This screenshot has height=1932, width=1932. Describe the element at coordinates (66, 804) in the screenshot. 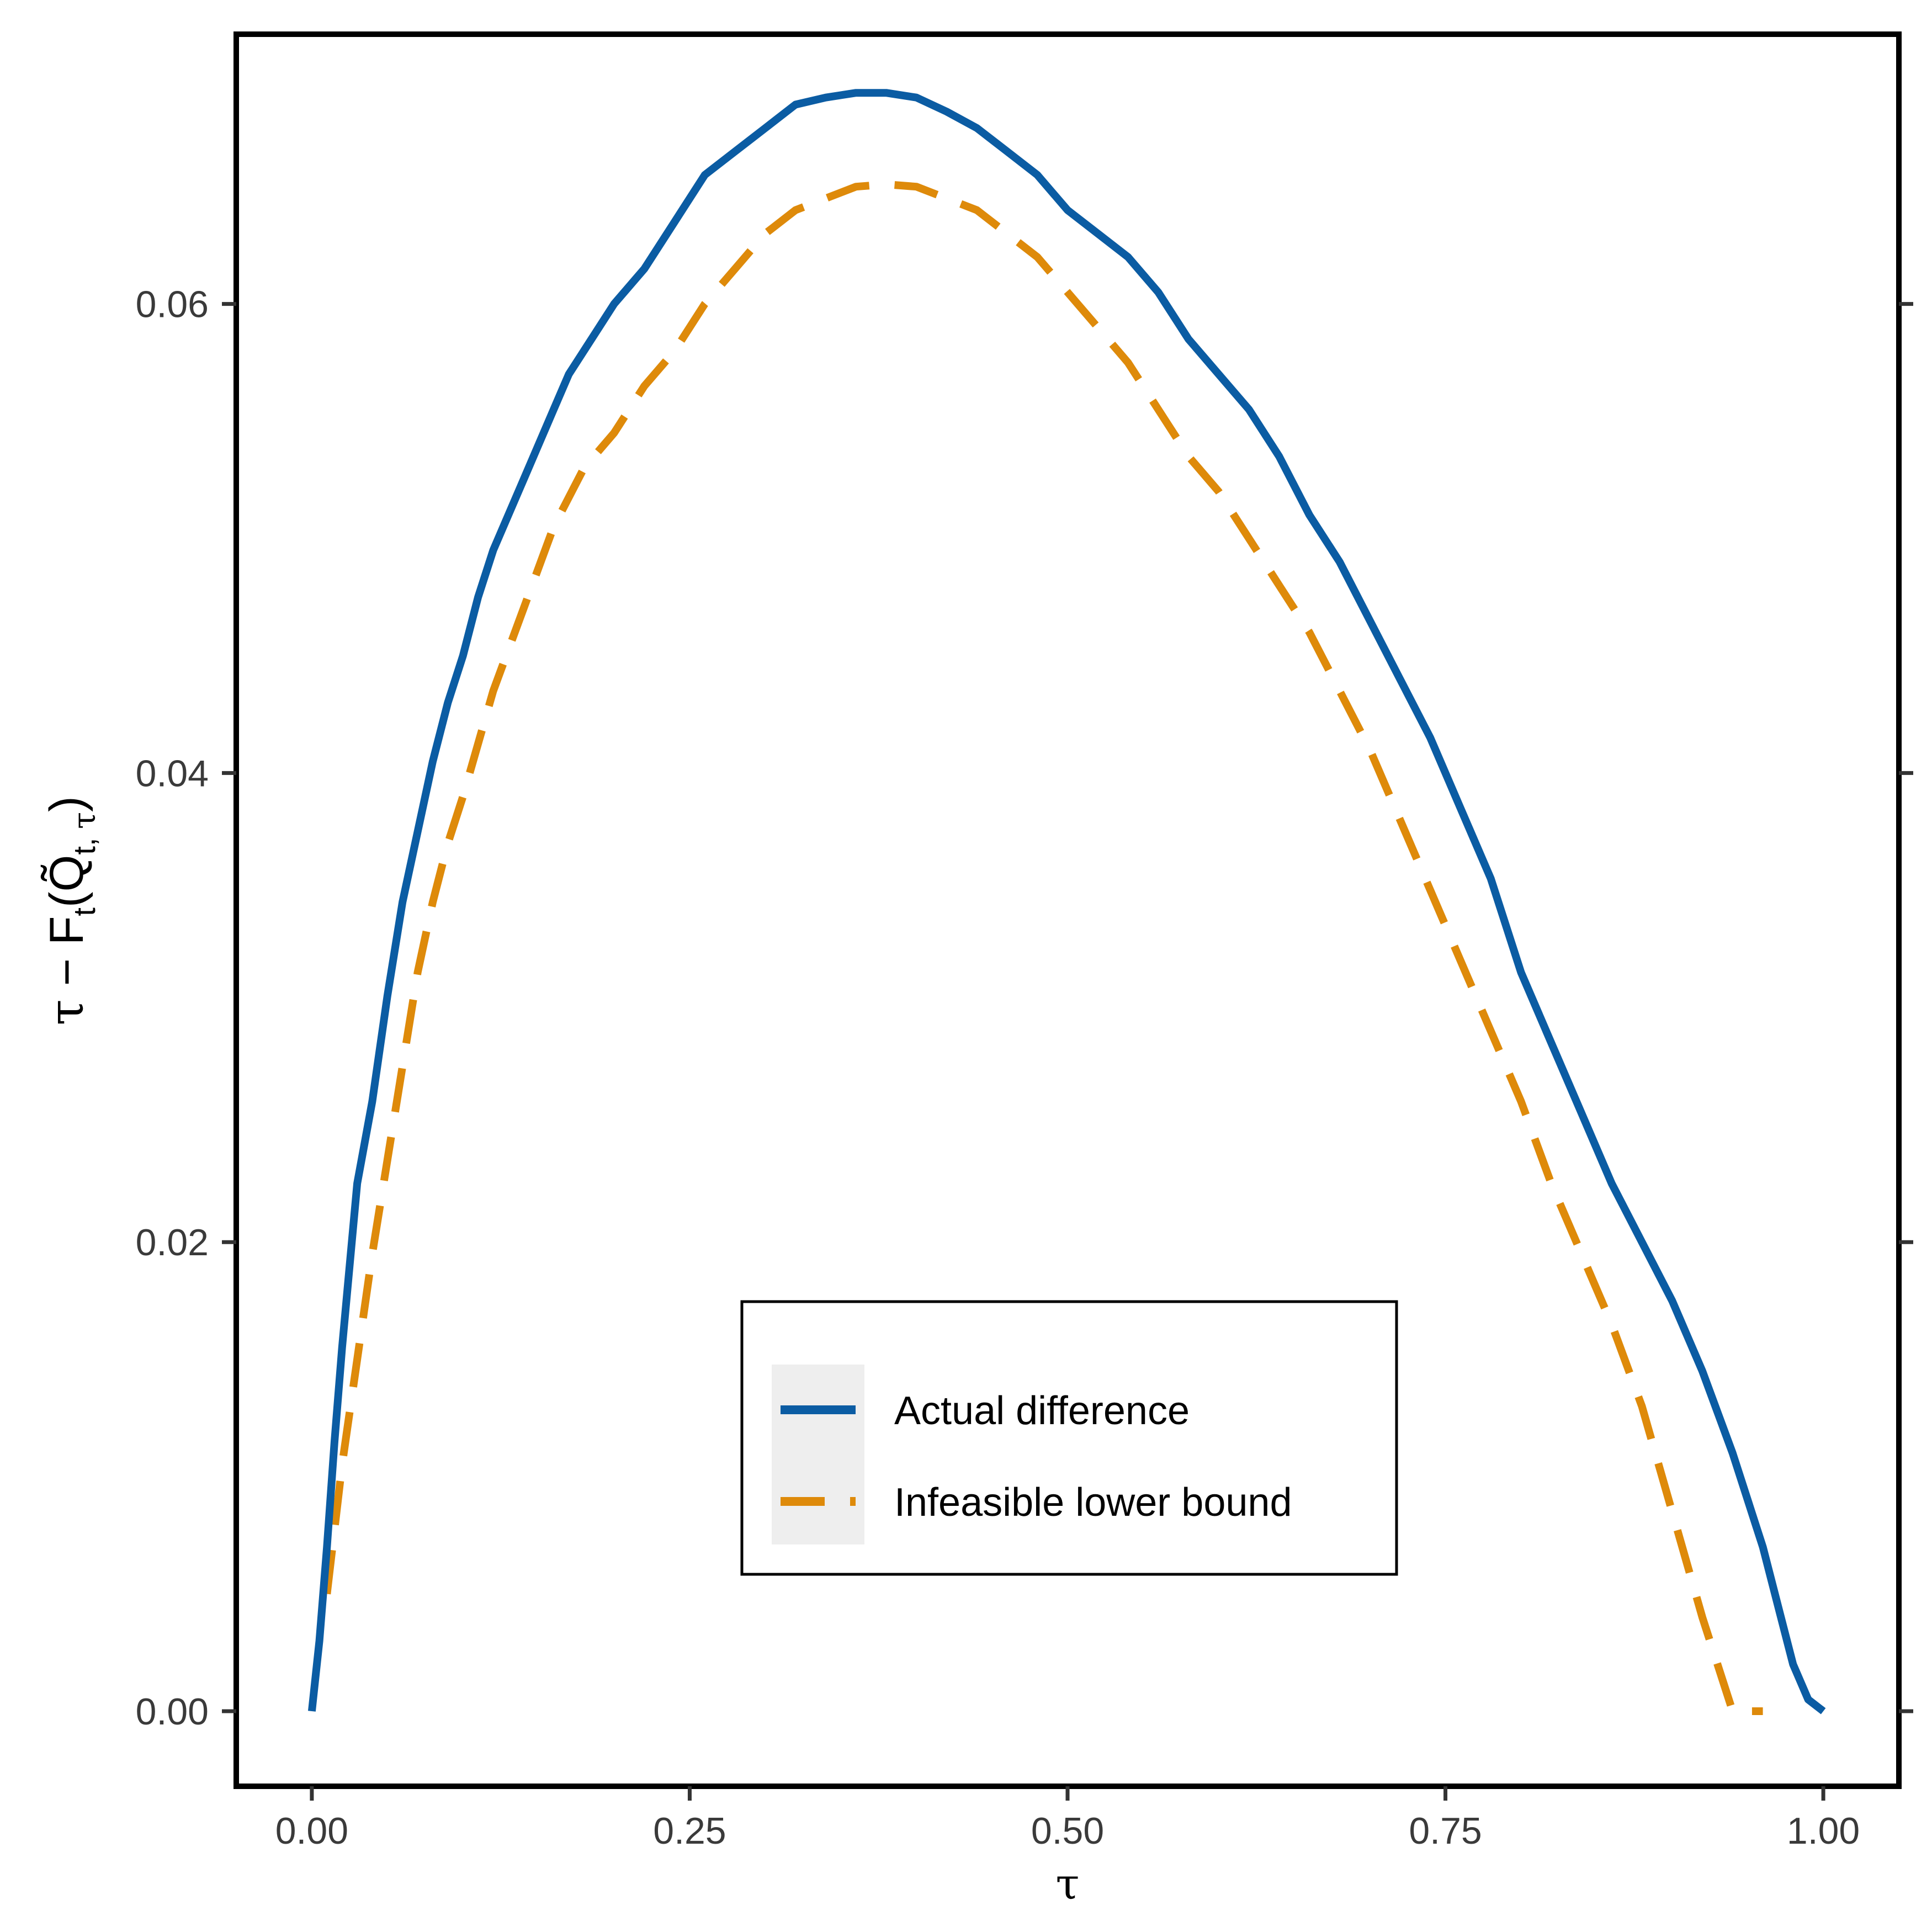

I see `y-label-close-paren: )` at that location.